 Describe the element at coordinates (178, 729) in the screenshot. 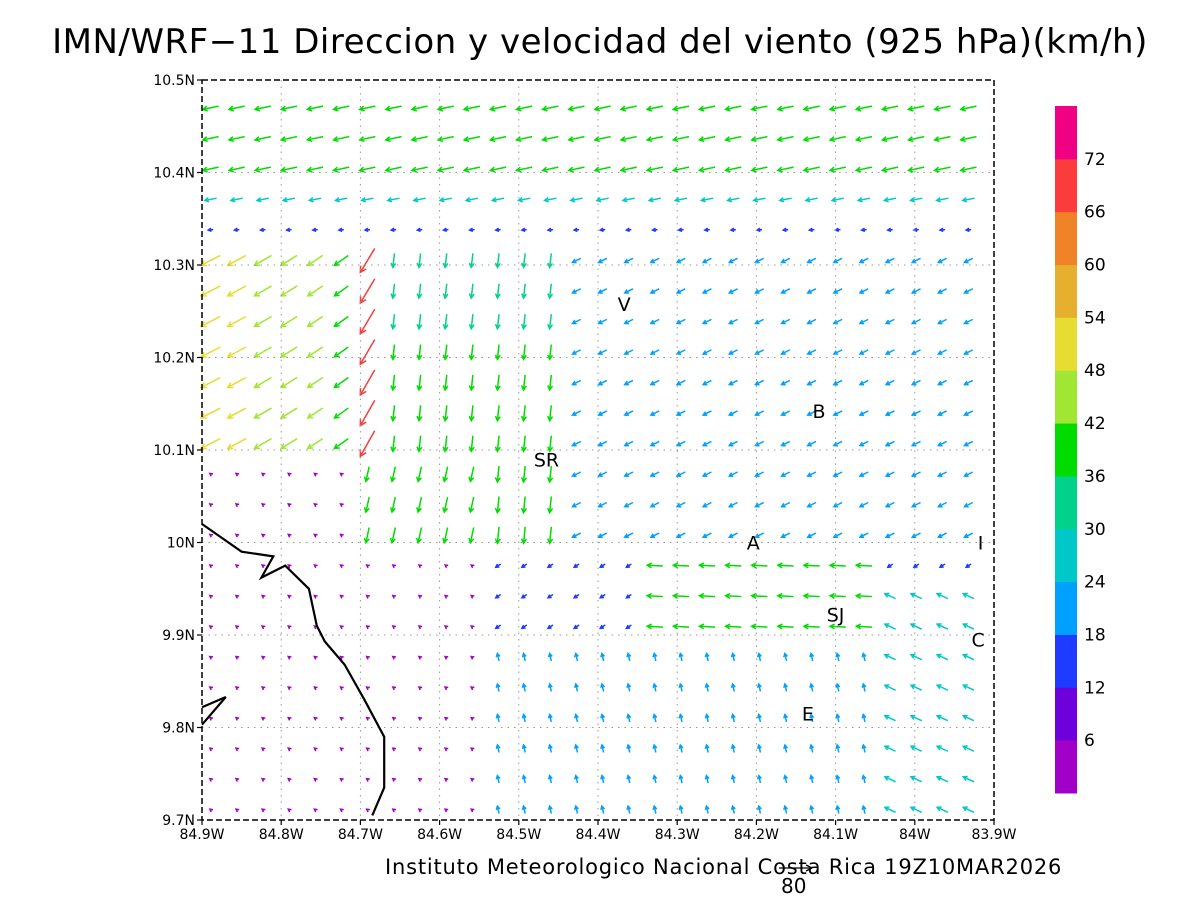

I see `lat-tick-label: 9.8N` at that location.